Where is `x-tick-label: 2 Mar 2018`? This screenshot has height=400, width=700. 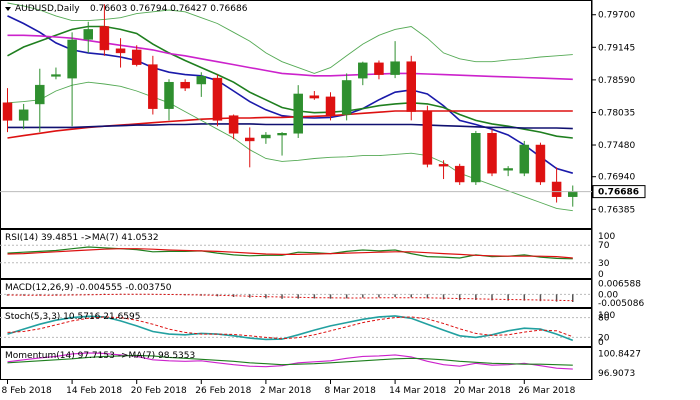
x-tick-label: 2 Mar 2018 is located at coordinates (286, 391).